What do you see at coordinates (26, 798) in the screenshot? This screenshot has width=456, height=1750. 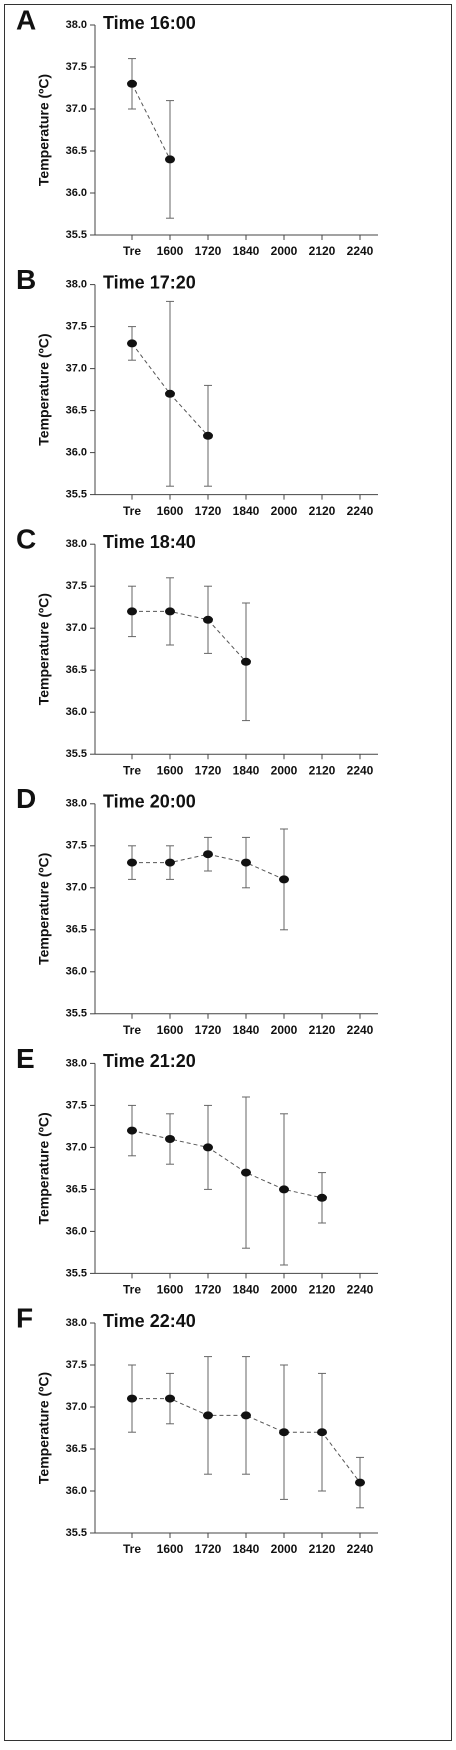 I see `panel-letter: D` at bounding box center [26, 798].